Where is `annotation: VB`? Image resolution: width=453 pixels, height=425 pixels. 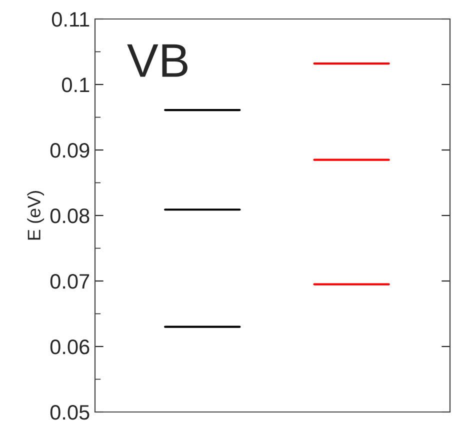
annotation: VB is located at coordinates (157, 60).